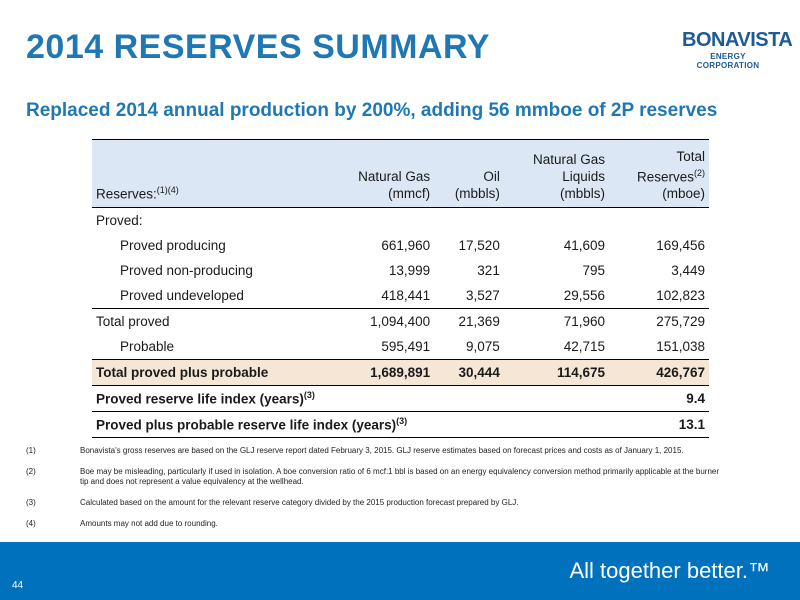 This screenshot has height=600, width=800. Describe the element at coordinates (483, 295) in the screenshot. I see `cell-oil: 3,527` at that location.